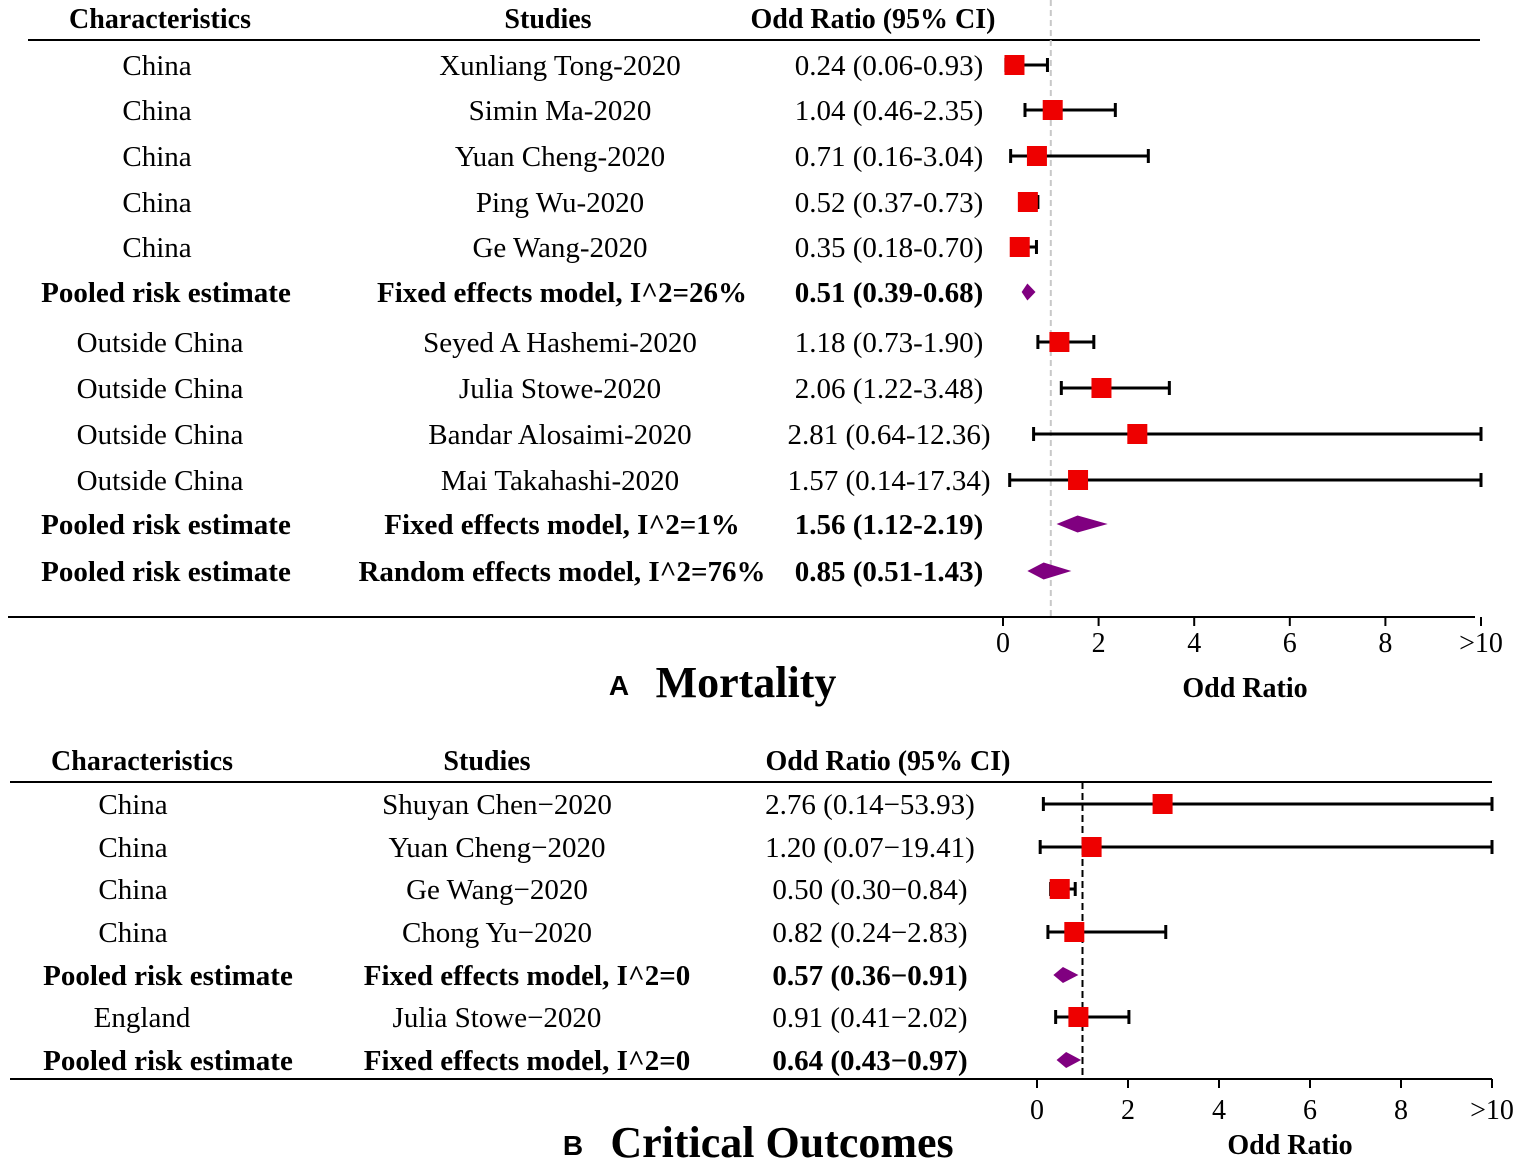  I want to click on model-label: Fixed effects model, I^2=26%, so click(562, 293).